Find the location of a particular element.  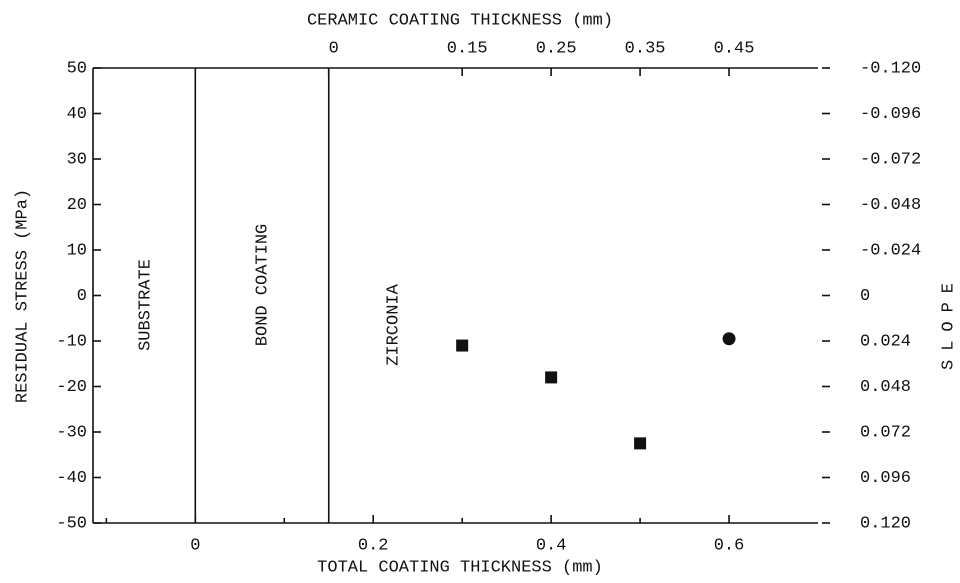

y2-tick-label: 0.120 is located at coordinates (885, 523).